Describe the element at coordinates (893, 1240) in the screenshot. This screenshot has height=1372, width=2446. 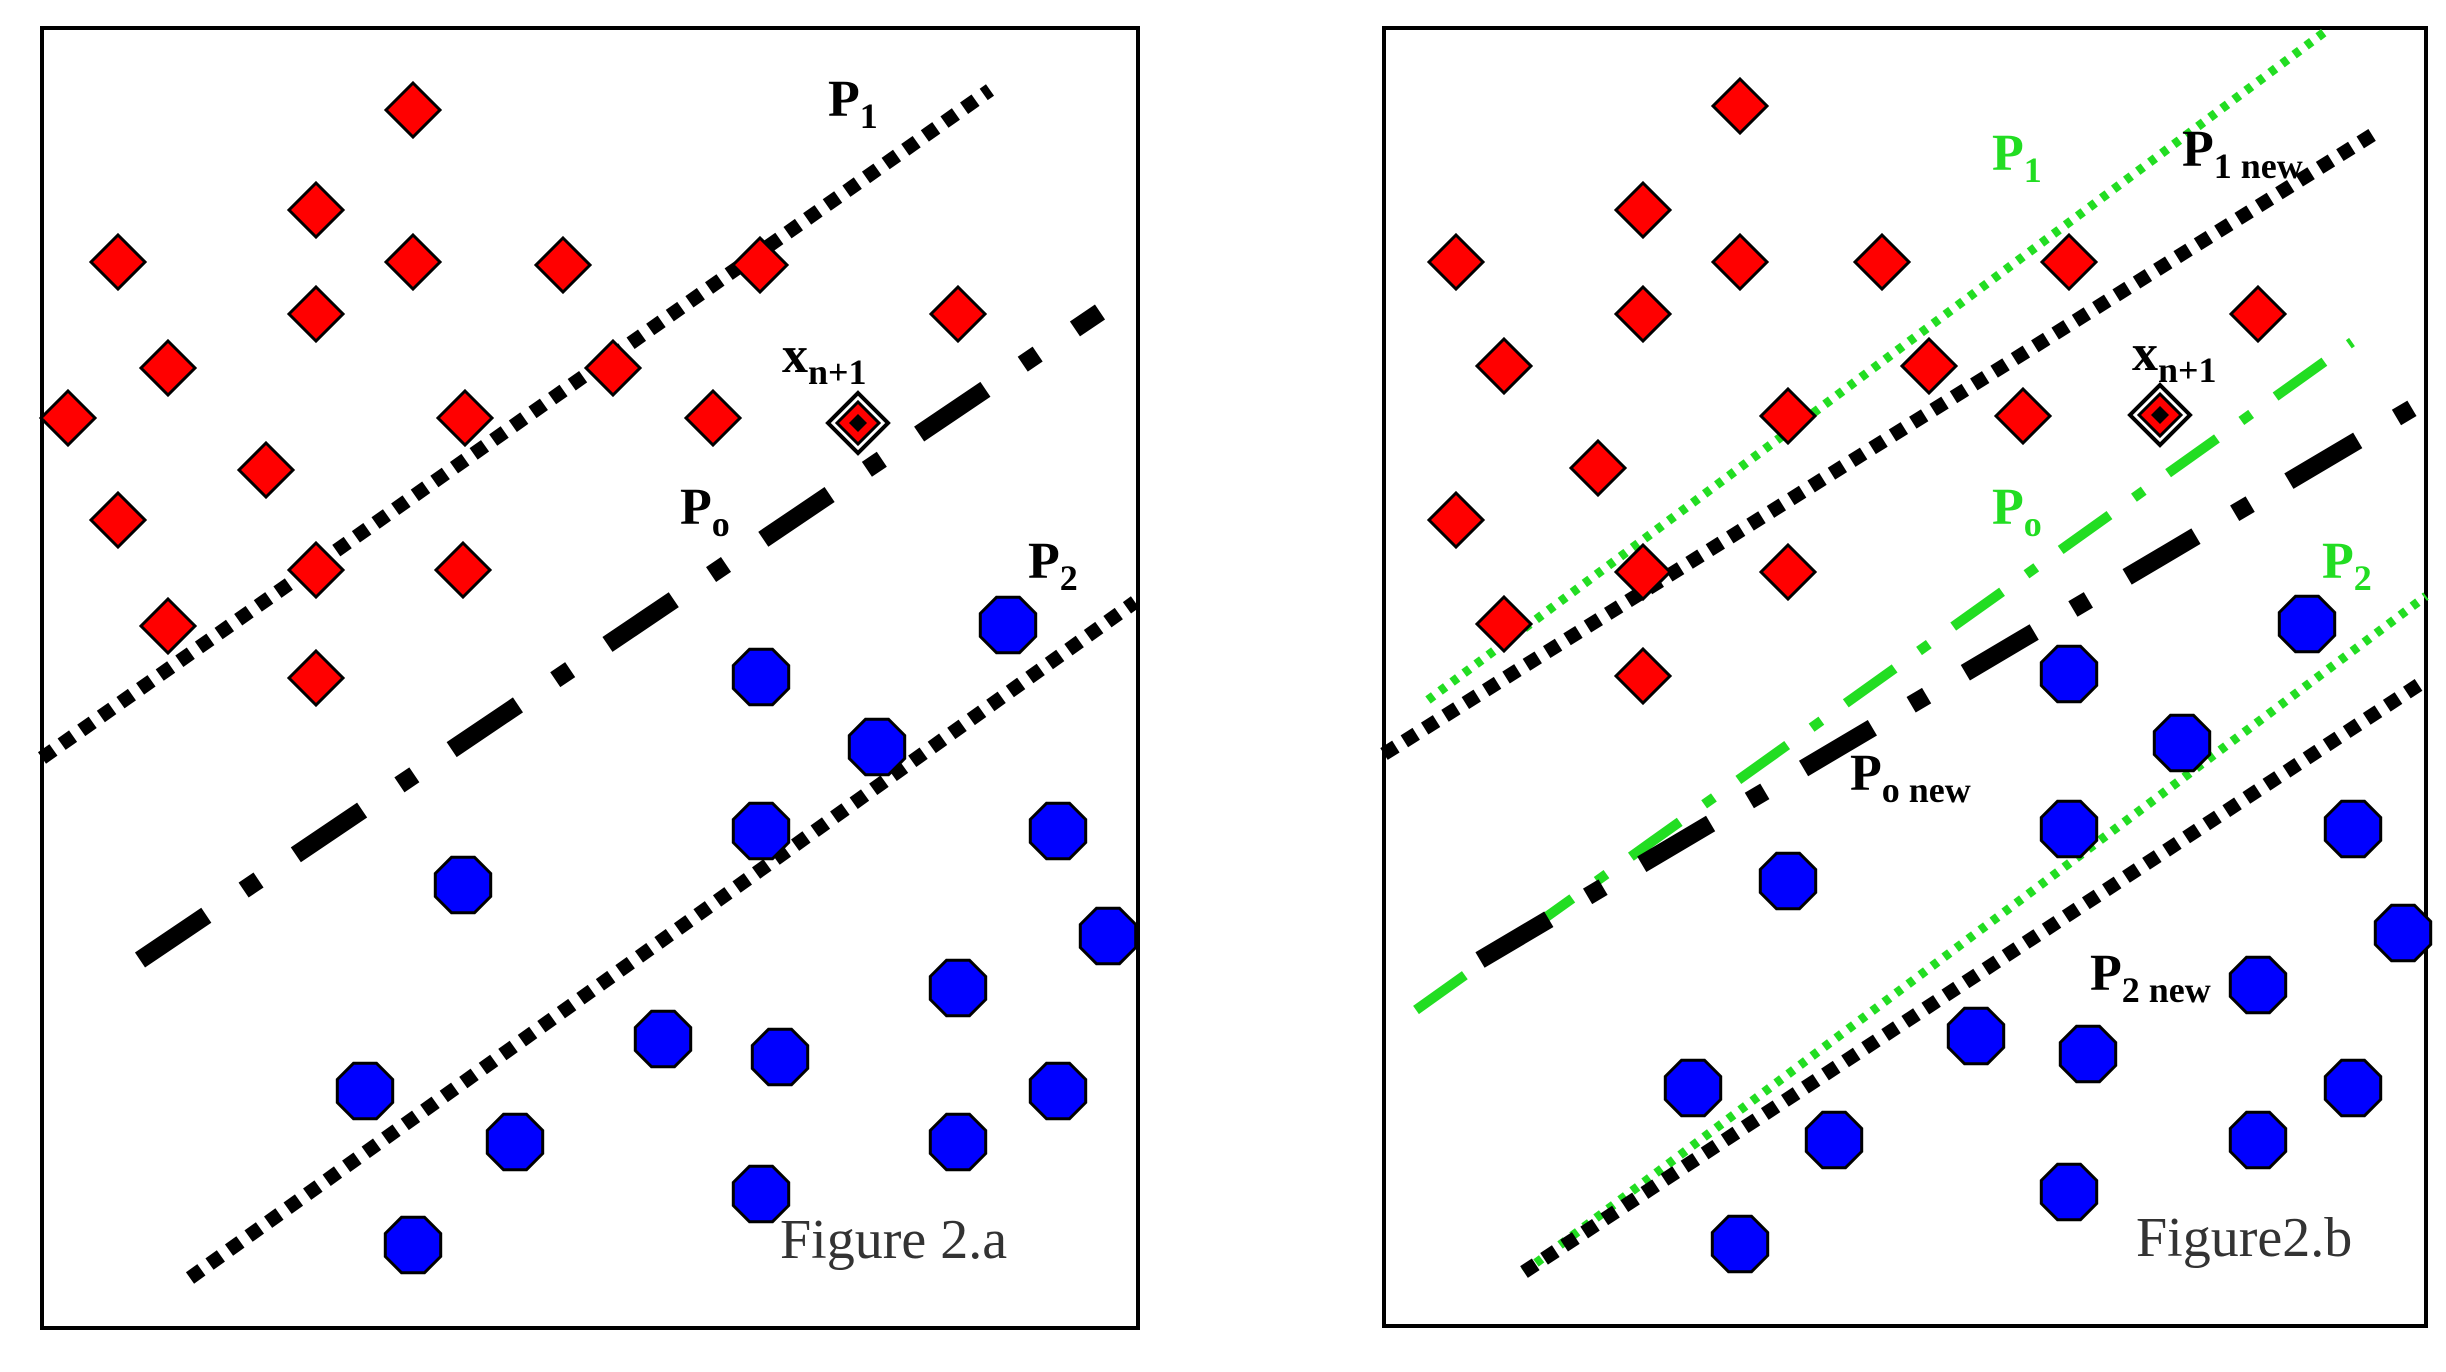
I see `panel-a-caption: Figure 2.a` at that location.